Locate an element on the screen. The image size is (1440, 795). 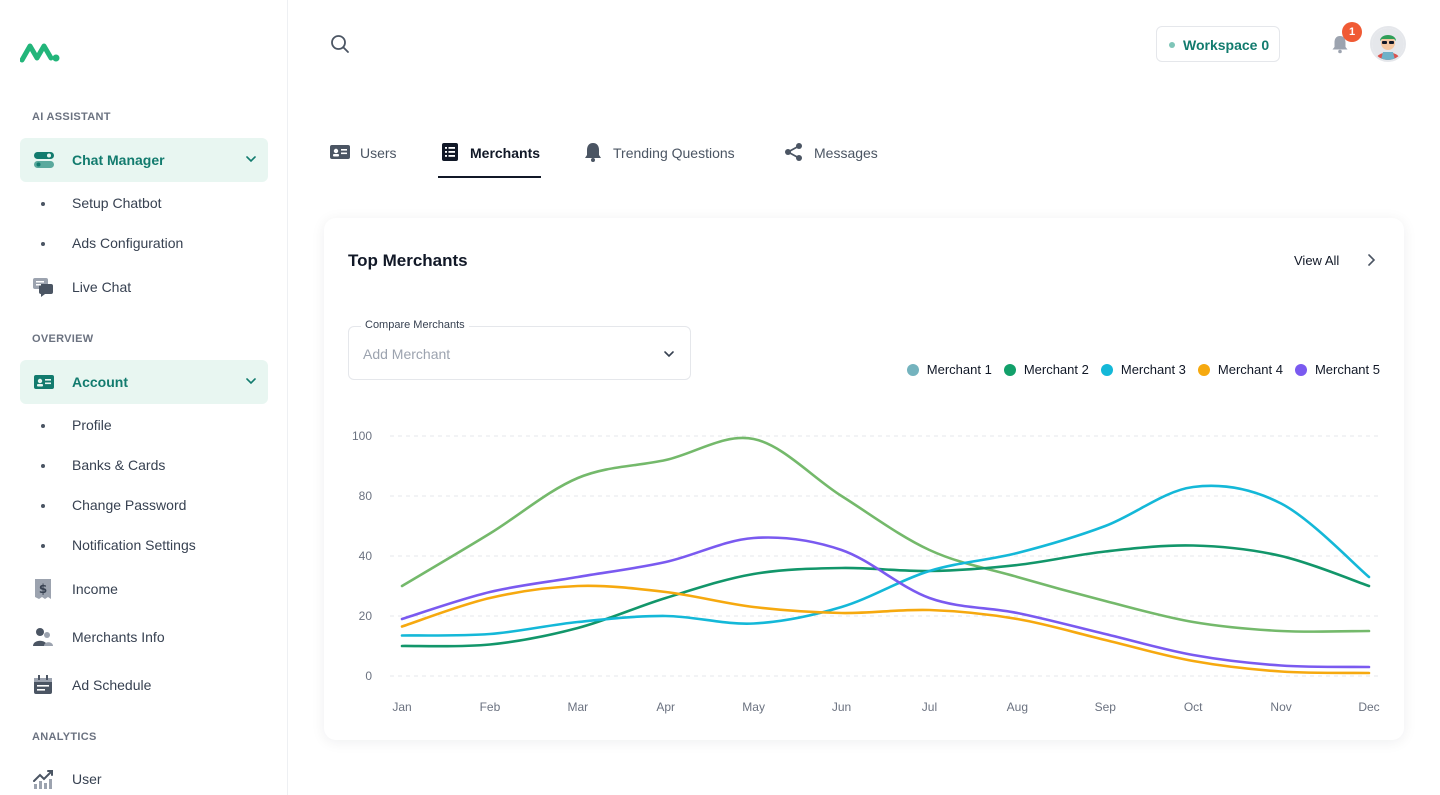
sidebar-item-chat-manager: Chat Manager is located at coordinates (144, 160).